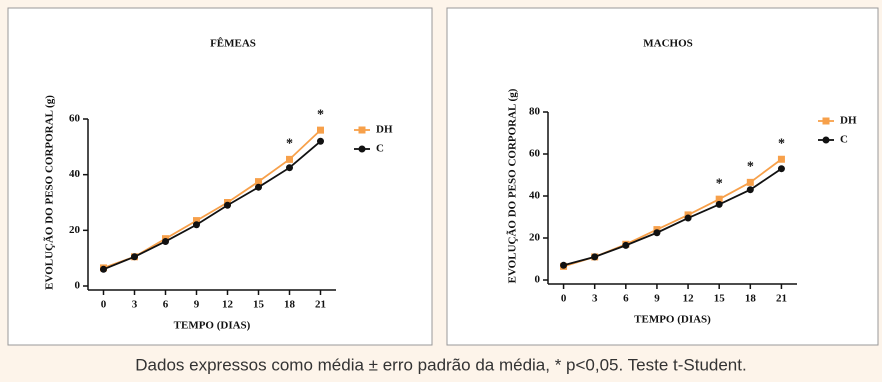  I want to click on y-tick-label: 80, so click(535, 112).